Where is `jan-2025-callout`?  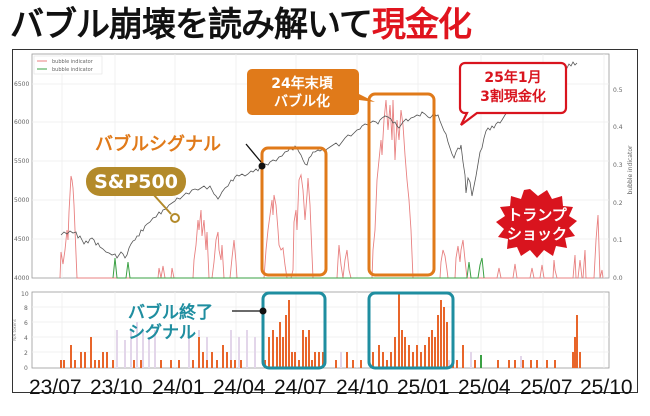 jan-2025-callout is located at coordinates (513, 93).